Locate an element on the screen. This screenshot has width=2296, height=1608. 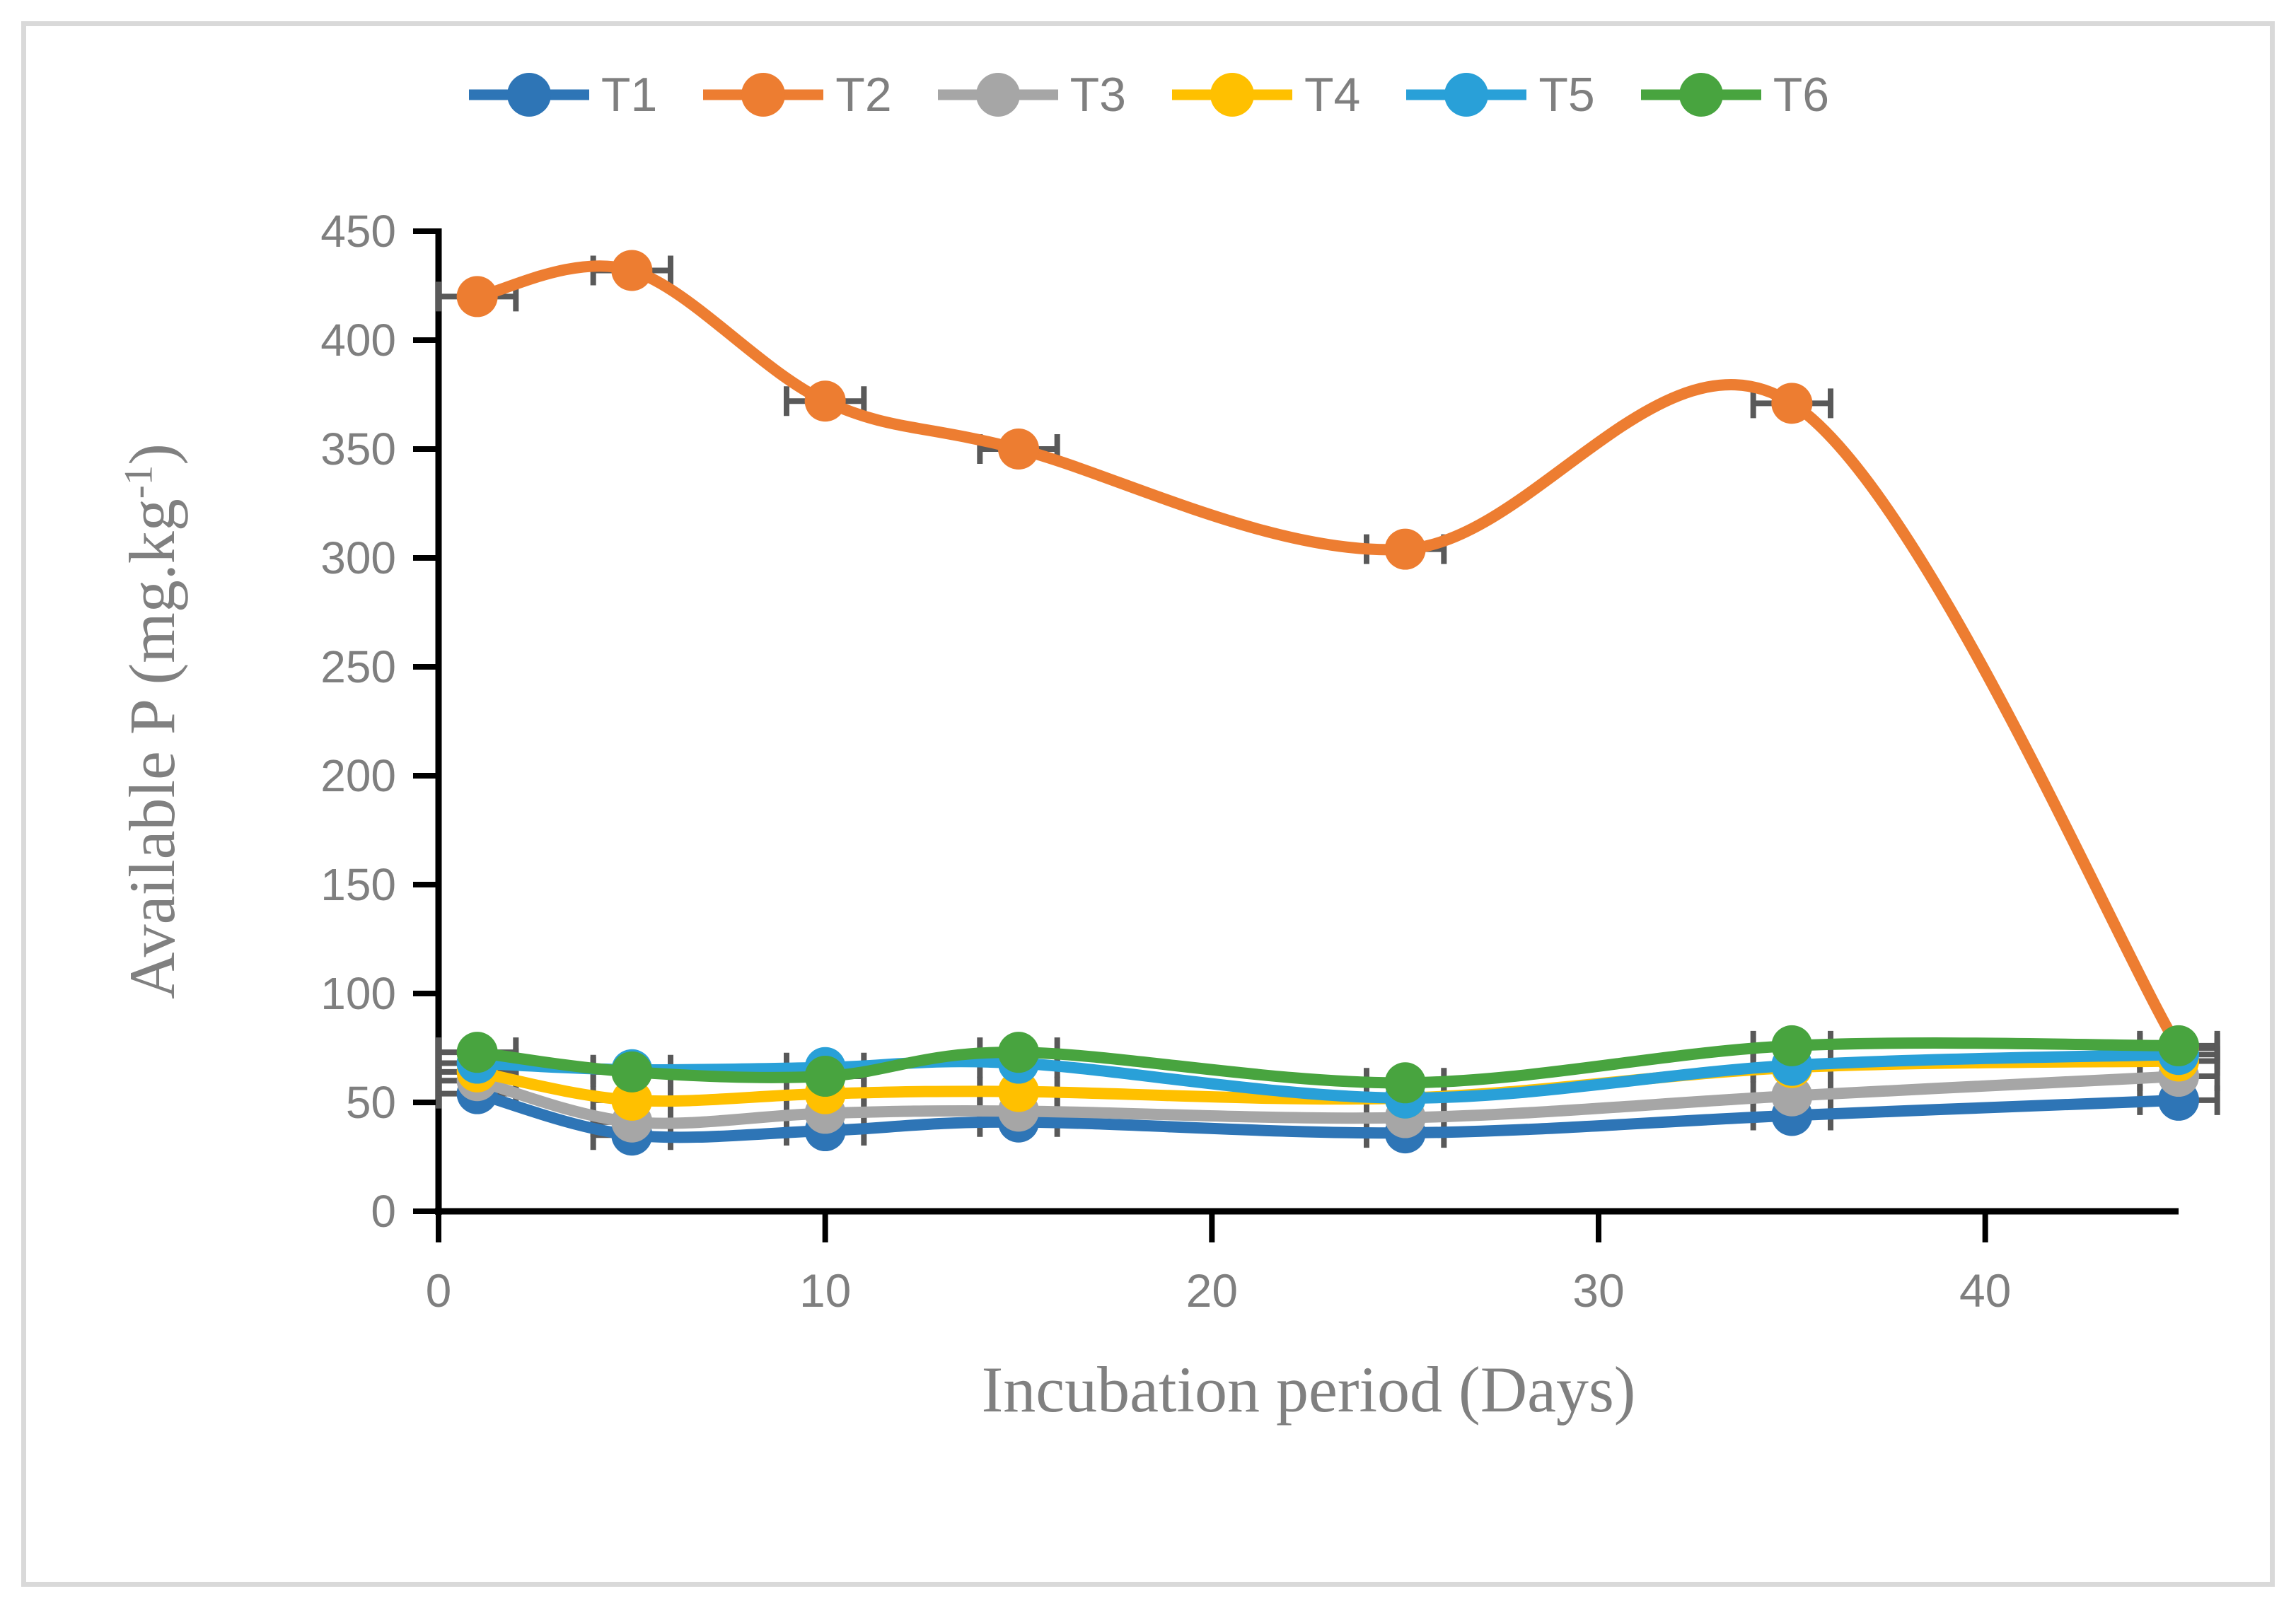
legend-dot-T3 is located at coordinates (997, 95).